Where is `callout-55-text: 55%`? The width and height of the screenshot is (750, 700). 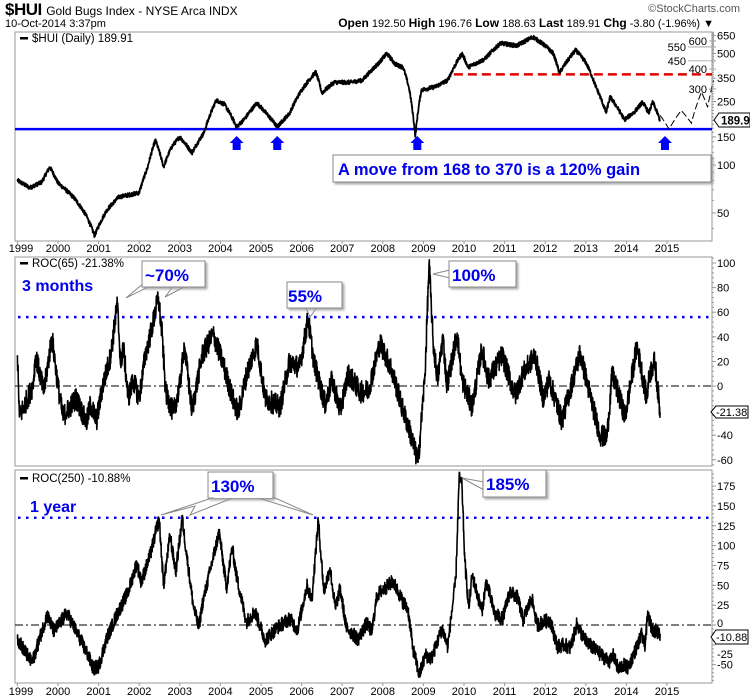
callout-55-text: 55% is located at coordinates (305, 296).